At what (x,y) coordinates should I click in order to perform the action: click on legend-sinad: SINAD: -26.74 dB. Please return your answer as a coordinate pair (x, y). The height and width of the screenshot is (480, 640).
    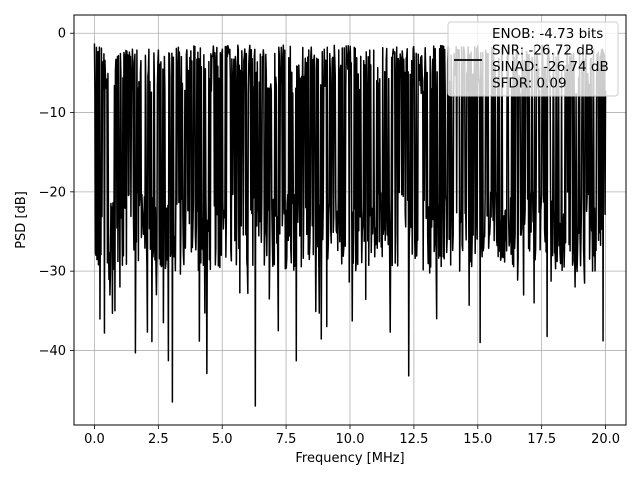
    Looking at the image, I should click on (550, 67).